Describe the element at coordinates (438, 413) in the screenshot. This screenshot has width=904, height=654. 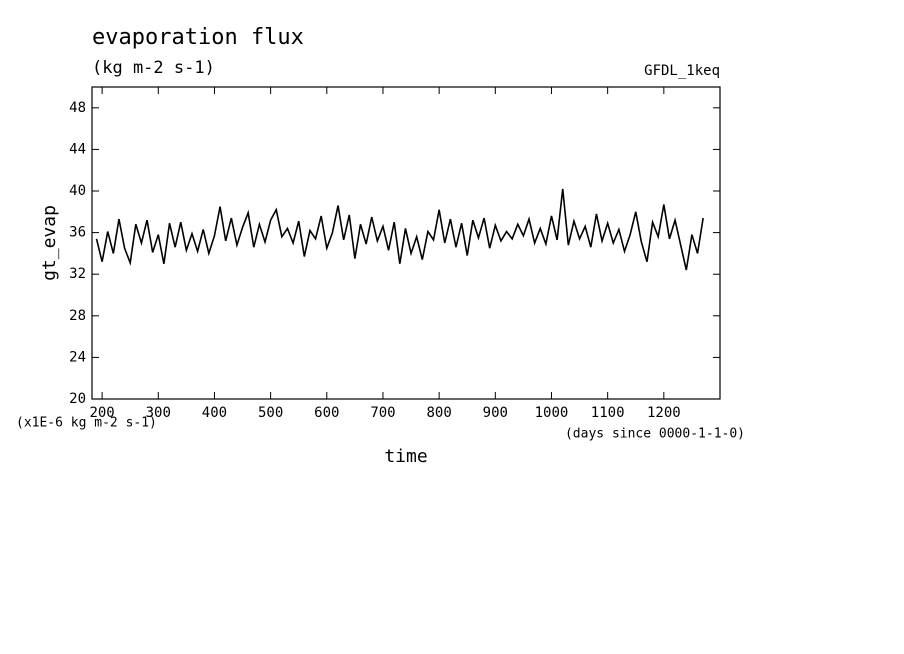
I see `x-tick-label: 800` at that location.